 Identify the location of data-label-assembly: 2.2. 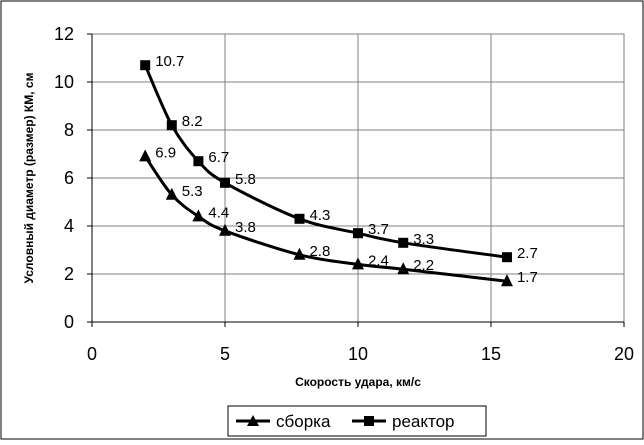
(423, 265).